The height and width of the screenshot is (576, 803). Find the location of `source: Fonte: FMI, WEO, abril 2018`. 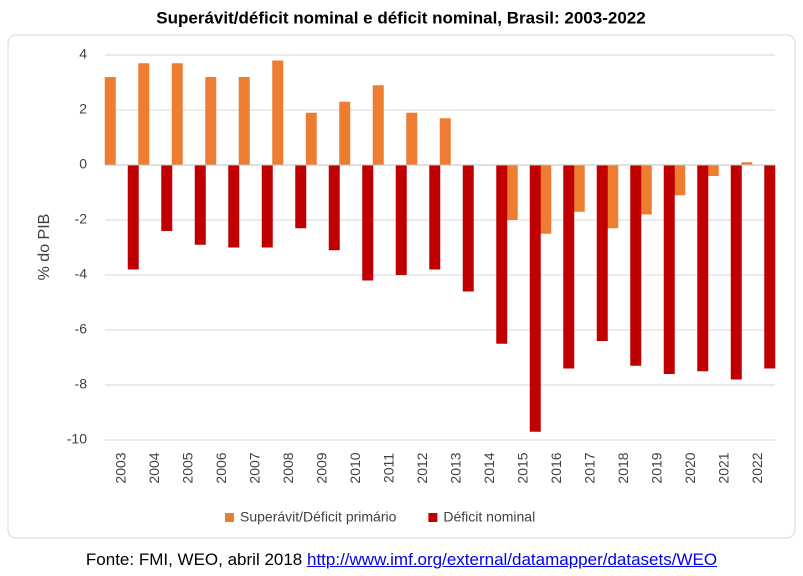

source: Fonte: FMI, WEO, abril 2018 is located at coordinates (194, 559).